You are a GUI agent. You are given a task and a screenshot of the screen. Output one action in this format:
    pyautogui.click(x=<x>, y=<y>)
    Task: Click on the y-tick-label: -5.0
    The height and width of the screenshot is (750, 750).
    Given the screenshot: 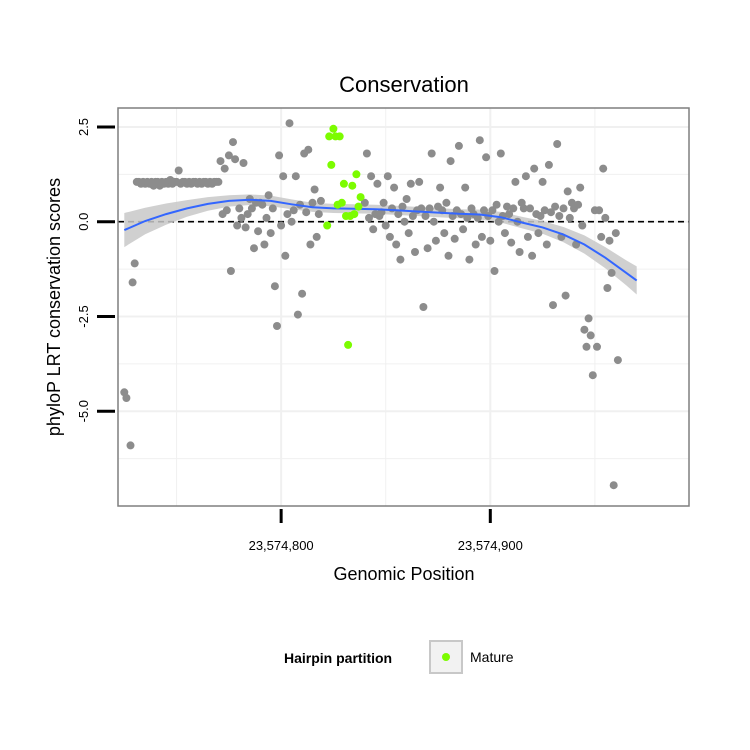 What is the action you would take?
    pyautogui.click(x=83, y=411)
    